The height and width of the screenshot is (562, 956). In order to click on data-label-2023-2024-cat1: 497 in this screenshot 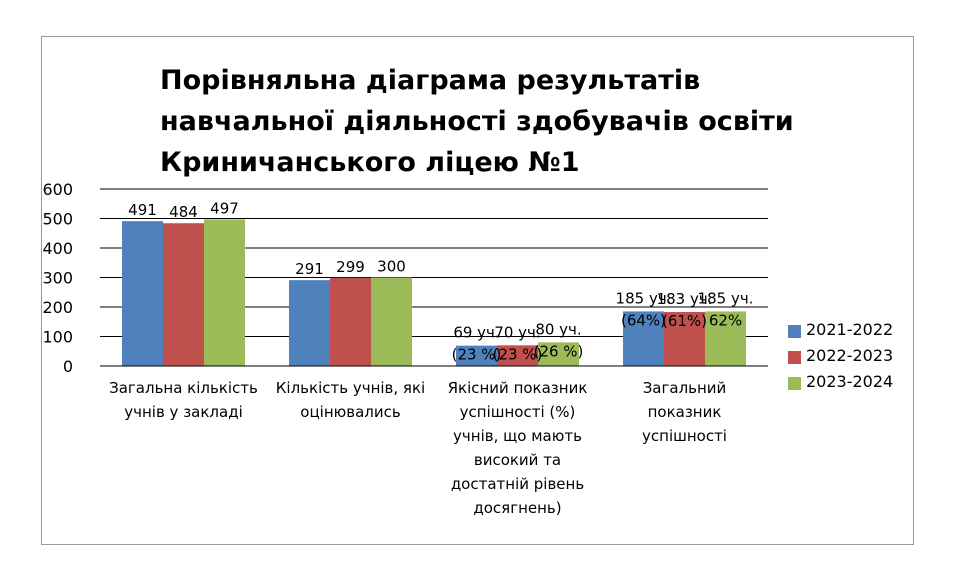, I will do `click(224, 208)`.